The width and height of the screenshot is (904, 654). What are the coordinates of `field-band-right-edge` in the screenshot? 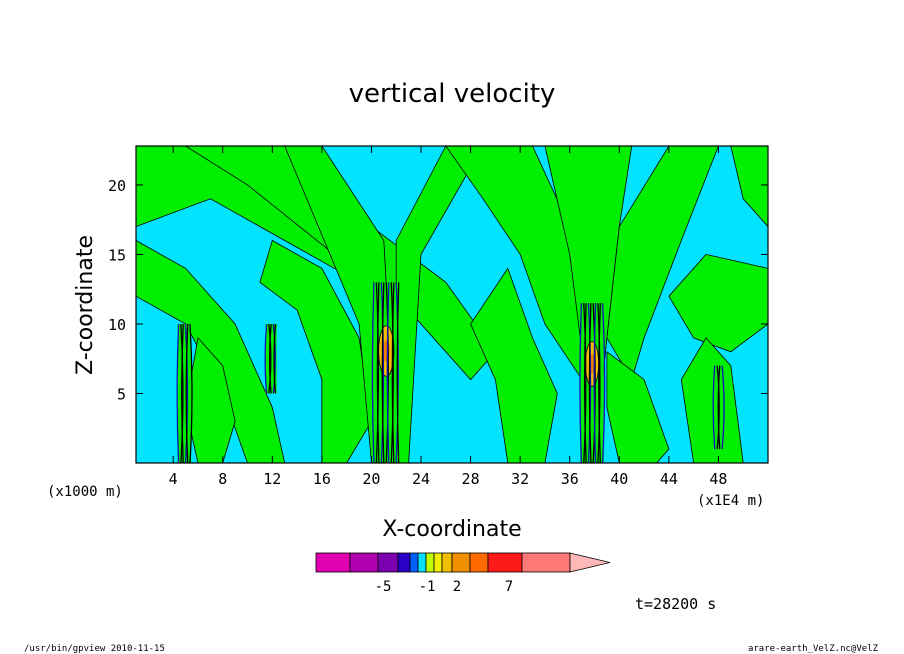 It's located at (718, 303).